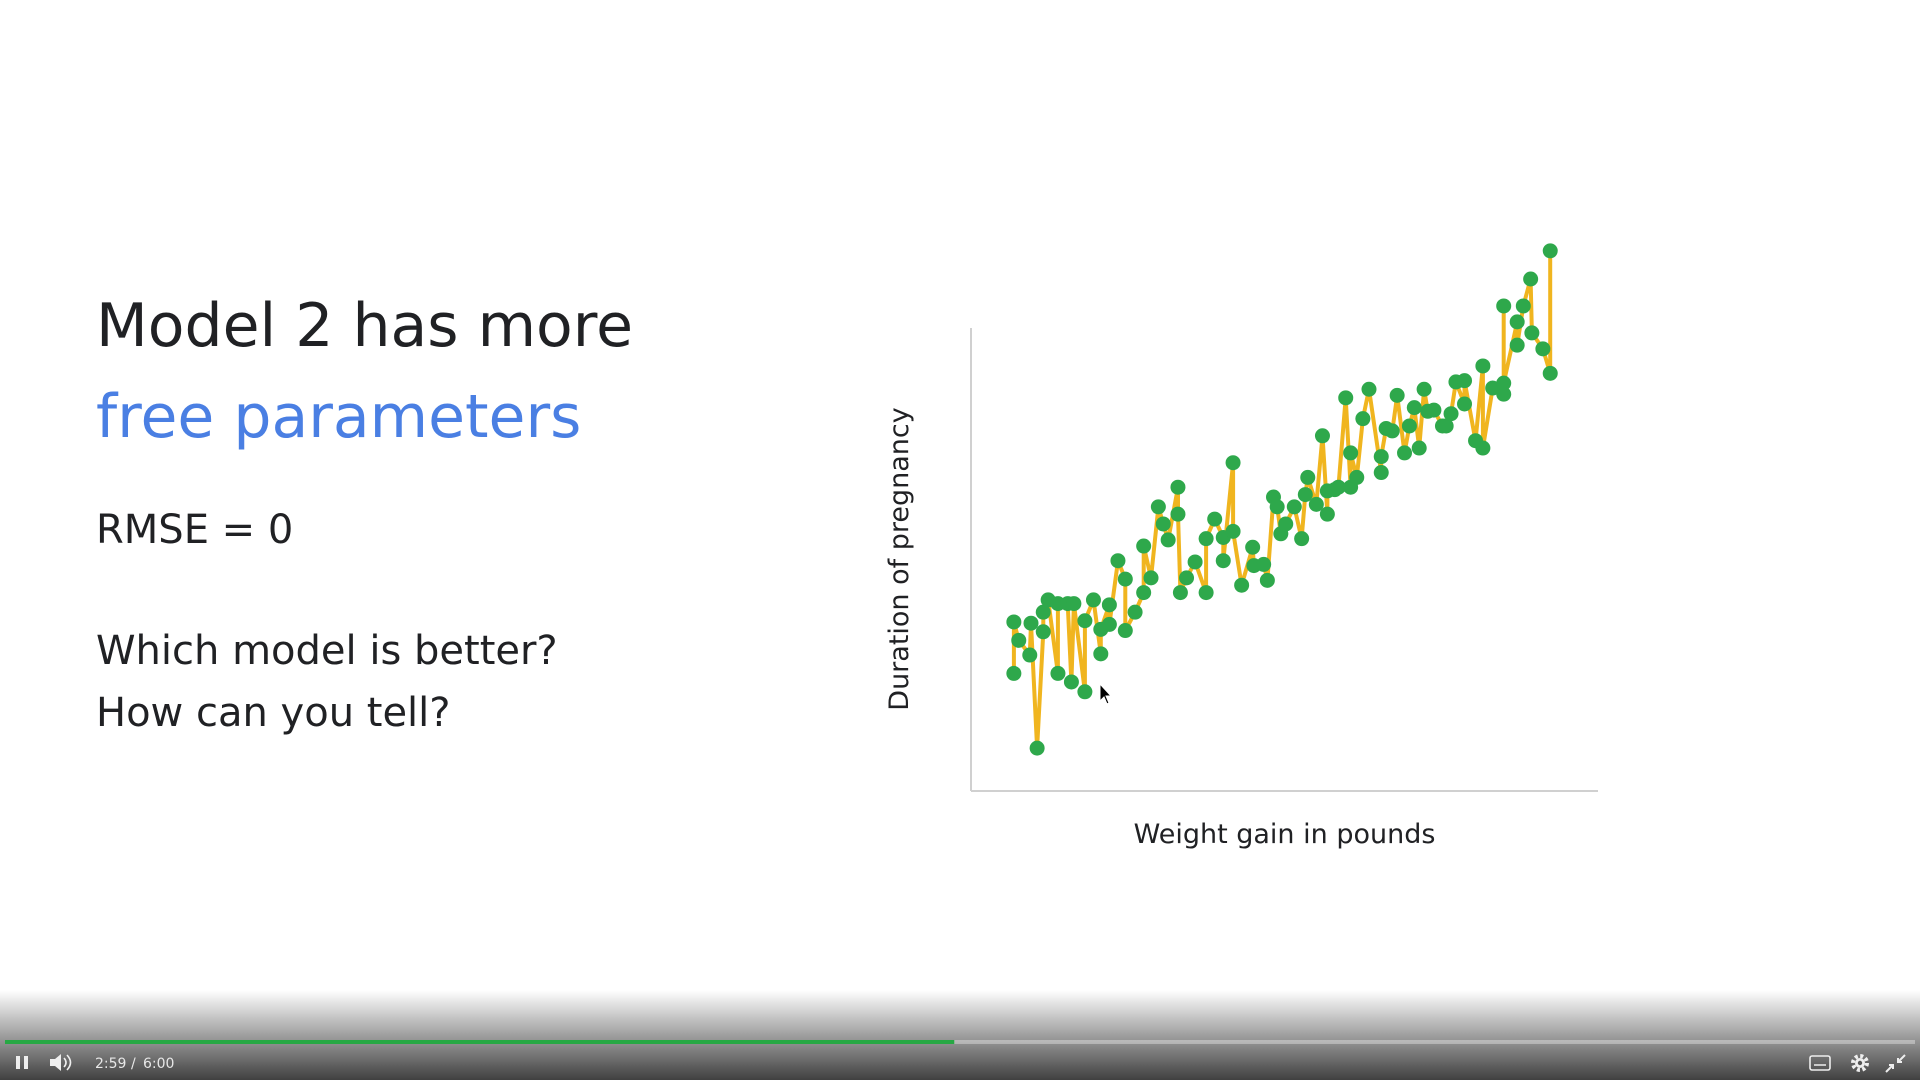 The image size is (1920, 1080). Describe the element at coordinates (1106, 693) in the screenshot. I see `mouse-cursor` at that location.